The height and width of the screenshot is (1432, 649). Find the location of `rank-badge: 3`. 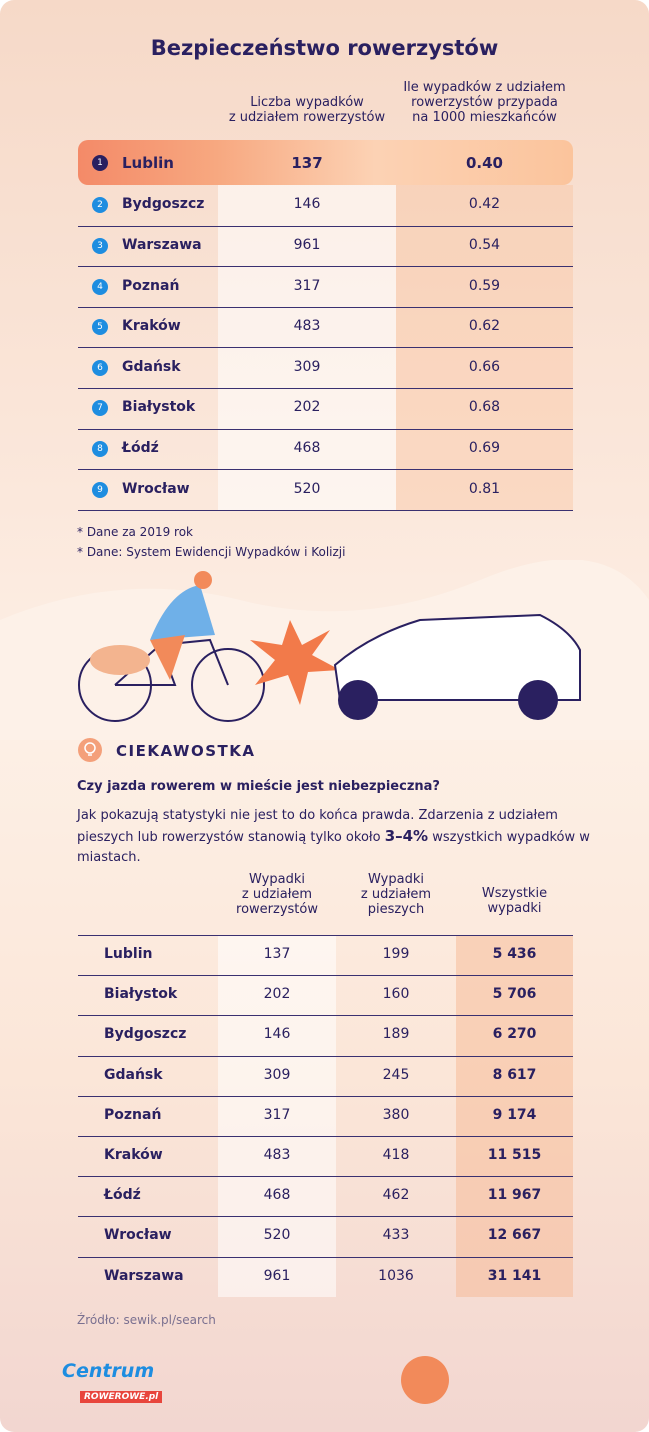

rank-badge: 3 is located at coordinates (100, 245).